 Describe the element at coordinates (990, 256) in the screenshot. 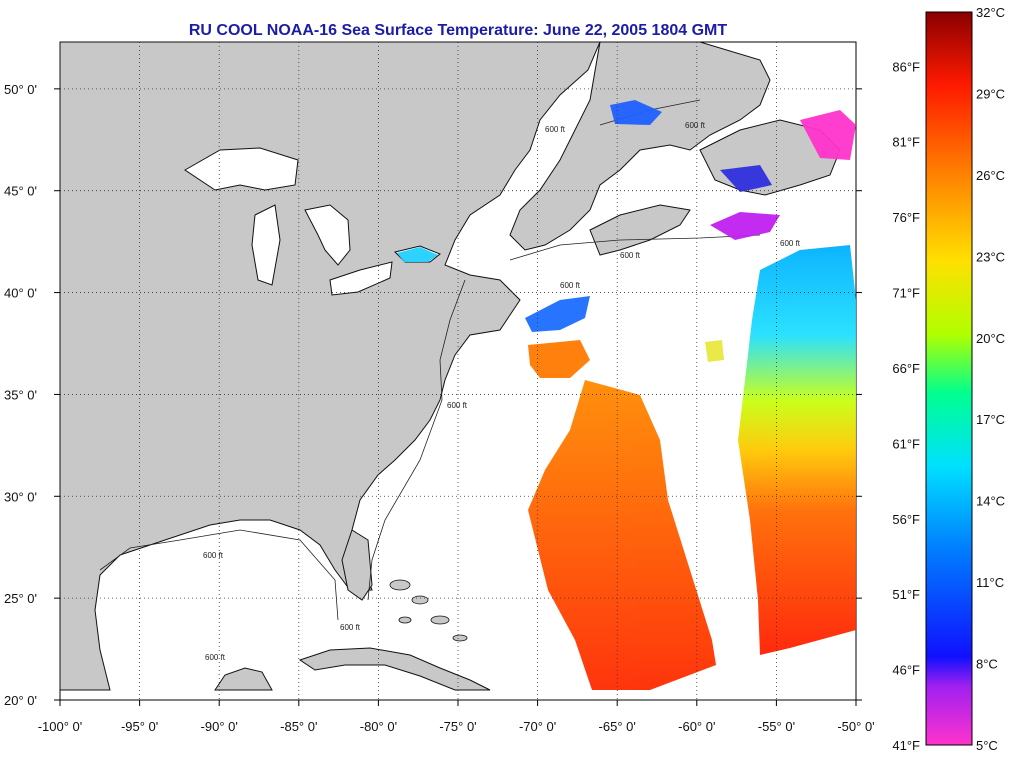

I see `colorbar-celsius-label: 23°C` at that location.